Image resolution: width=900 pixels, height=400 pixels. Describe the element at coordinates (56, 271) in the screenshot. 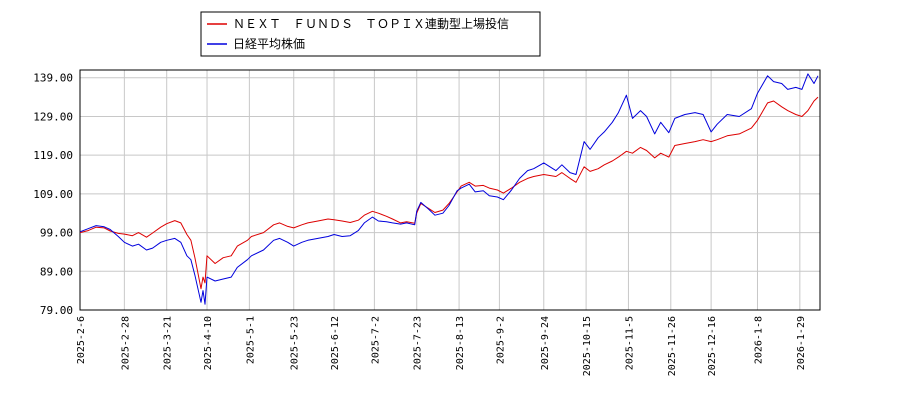

I see `y-tick-label: 89.00` at that location.